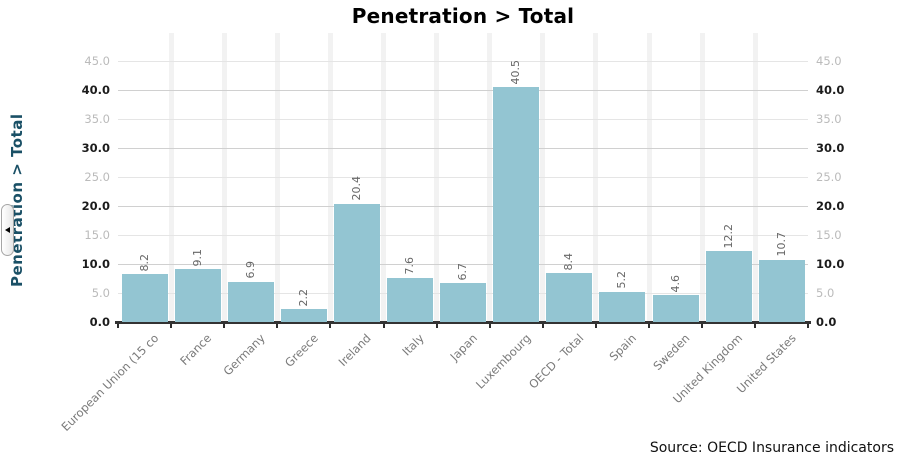  Describe the element at coordinates (413, 345) in the screenshot. I see `x-axis-category-label: Italy` at that location.